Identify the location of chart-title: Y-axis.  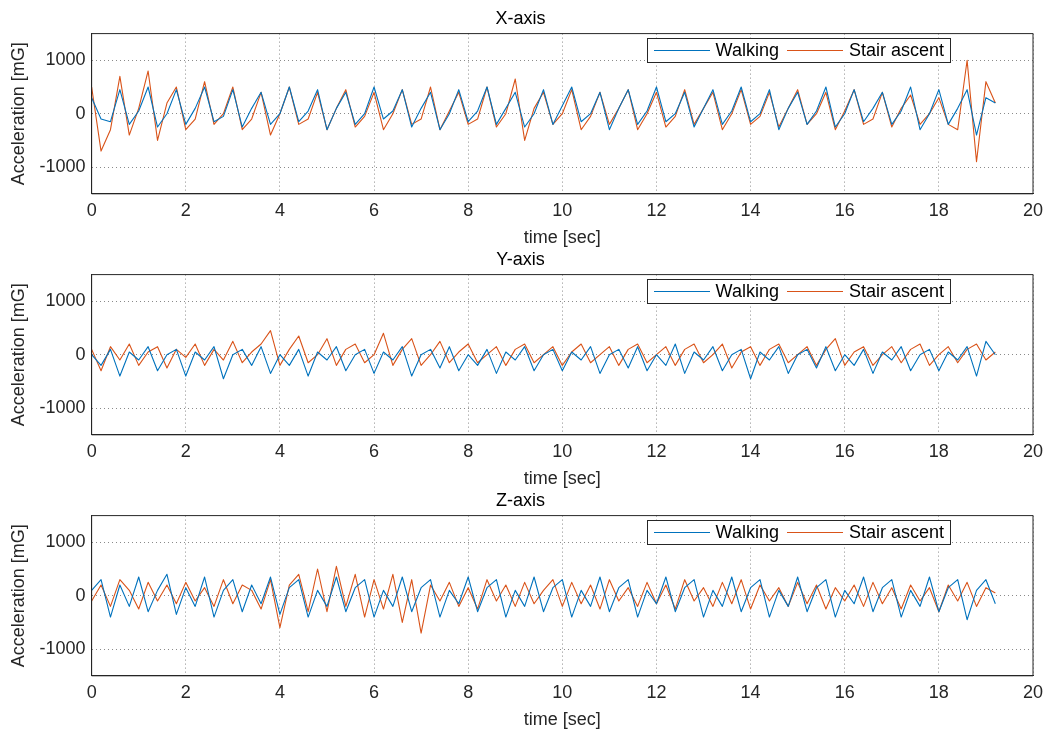
(520, 258).